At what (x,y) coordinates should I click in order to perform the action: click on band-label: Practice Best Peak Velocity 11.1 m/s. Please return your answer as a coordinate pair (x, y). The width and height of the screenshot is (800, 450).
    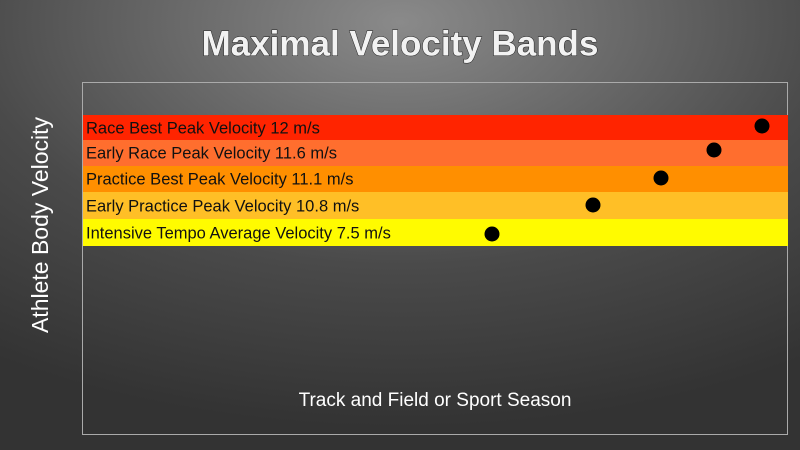
    Looking at the image, I should click on (219, 179).